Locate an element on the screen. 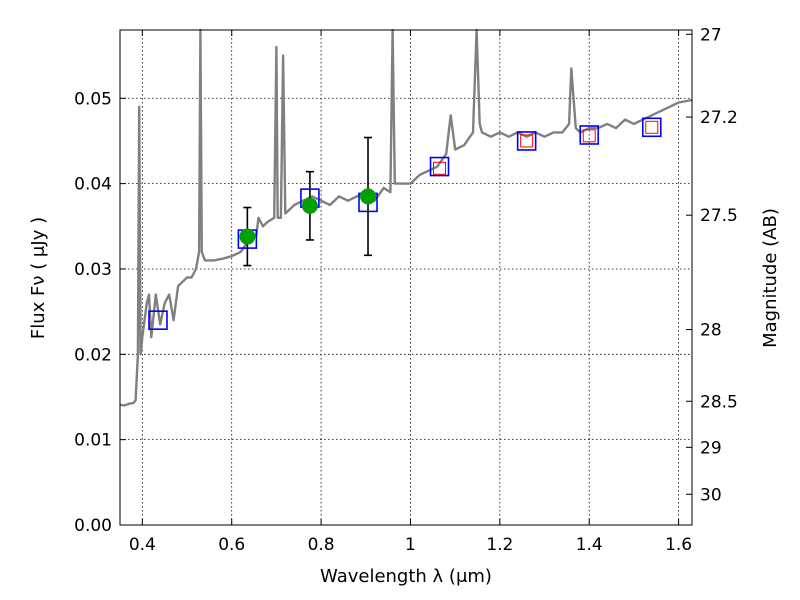  y2-tick-label: 28.5 is located at coordinates (719, 402).